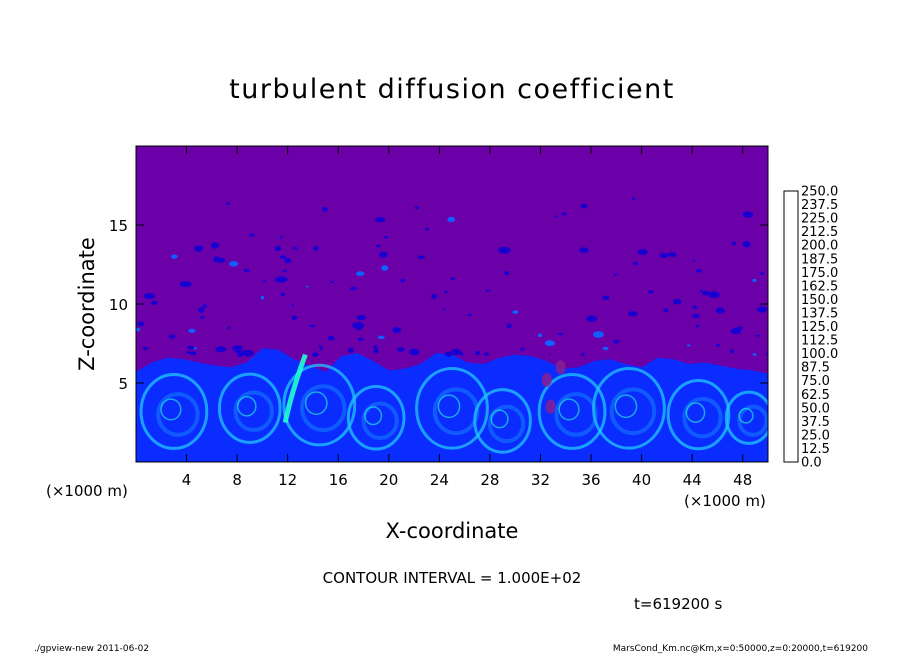  Describe the element at coordinates (338, 480) in the screenshot. I see `x-tick-label: 16` at that location.